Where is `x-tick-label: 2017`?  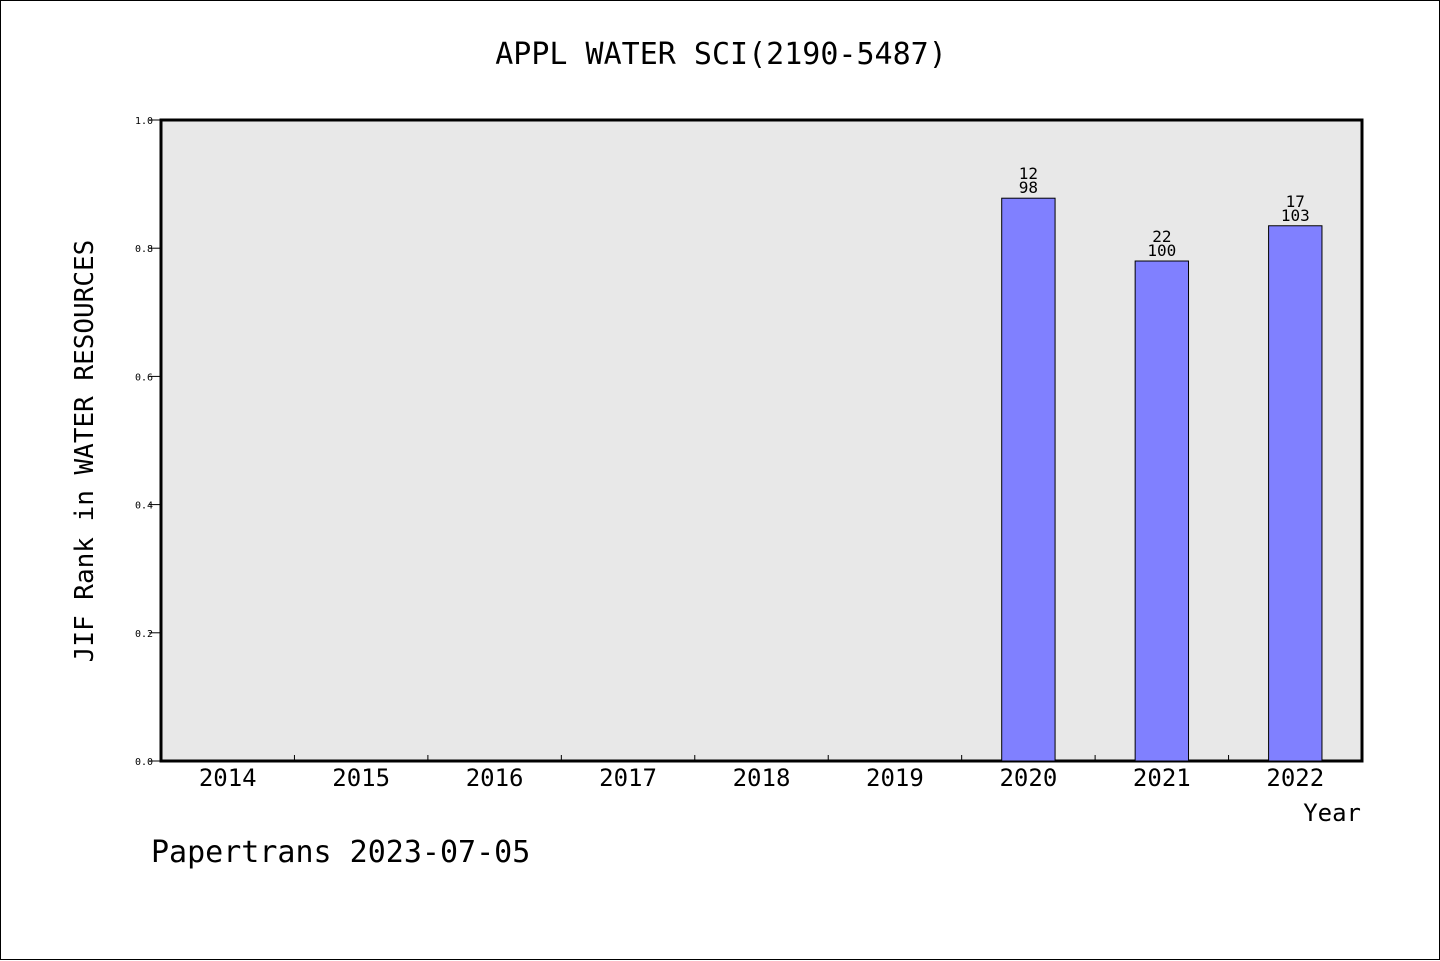
x-tick-label: 2017 is located at coordinates (628, 778).